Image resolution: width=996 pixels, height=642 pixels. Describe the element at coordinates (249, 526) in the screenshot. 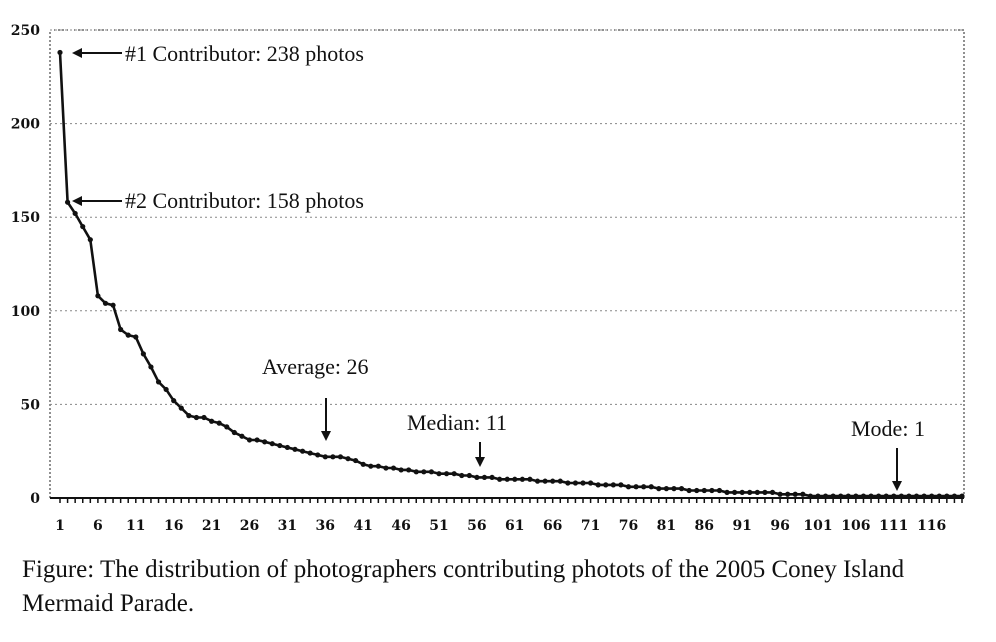

I see `x-tick-label: 26` at that location.